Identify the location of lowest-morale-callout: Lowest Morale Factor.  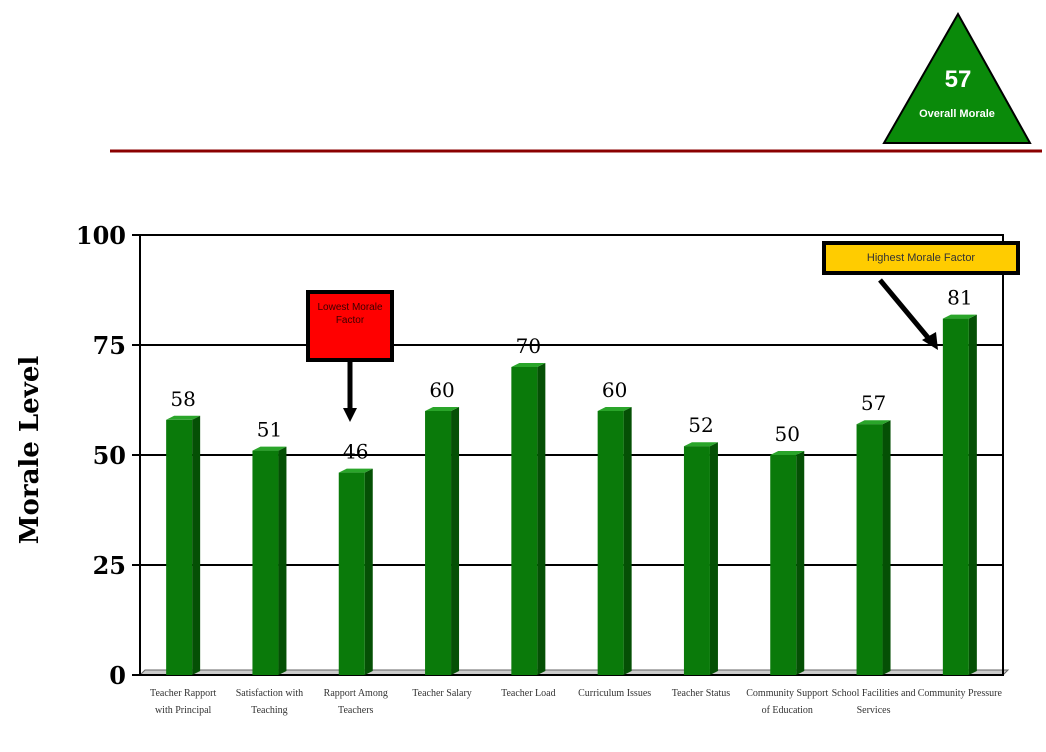
(350, 326).